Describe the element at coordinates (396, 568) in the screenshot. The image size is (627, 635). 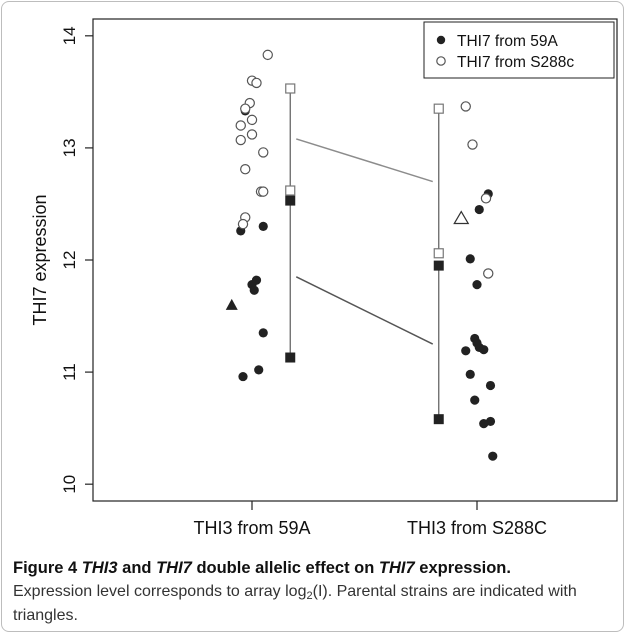
I see `caption-gene-c: THI7` at that location.